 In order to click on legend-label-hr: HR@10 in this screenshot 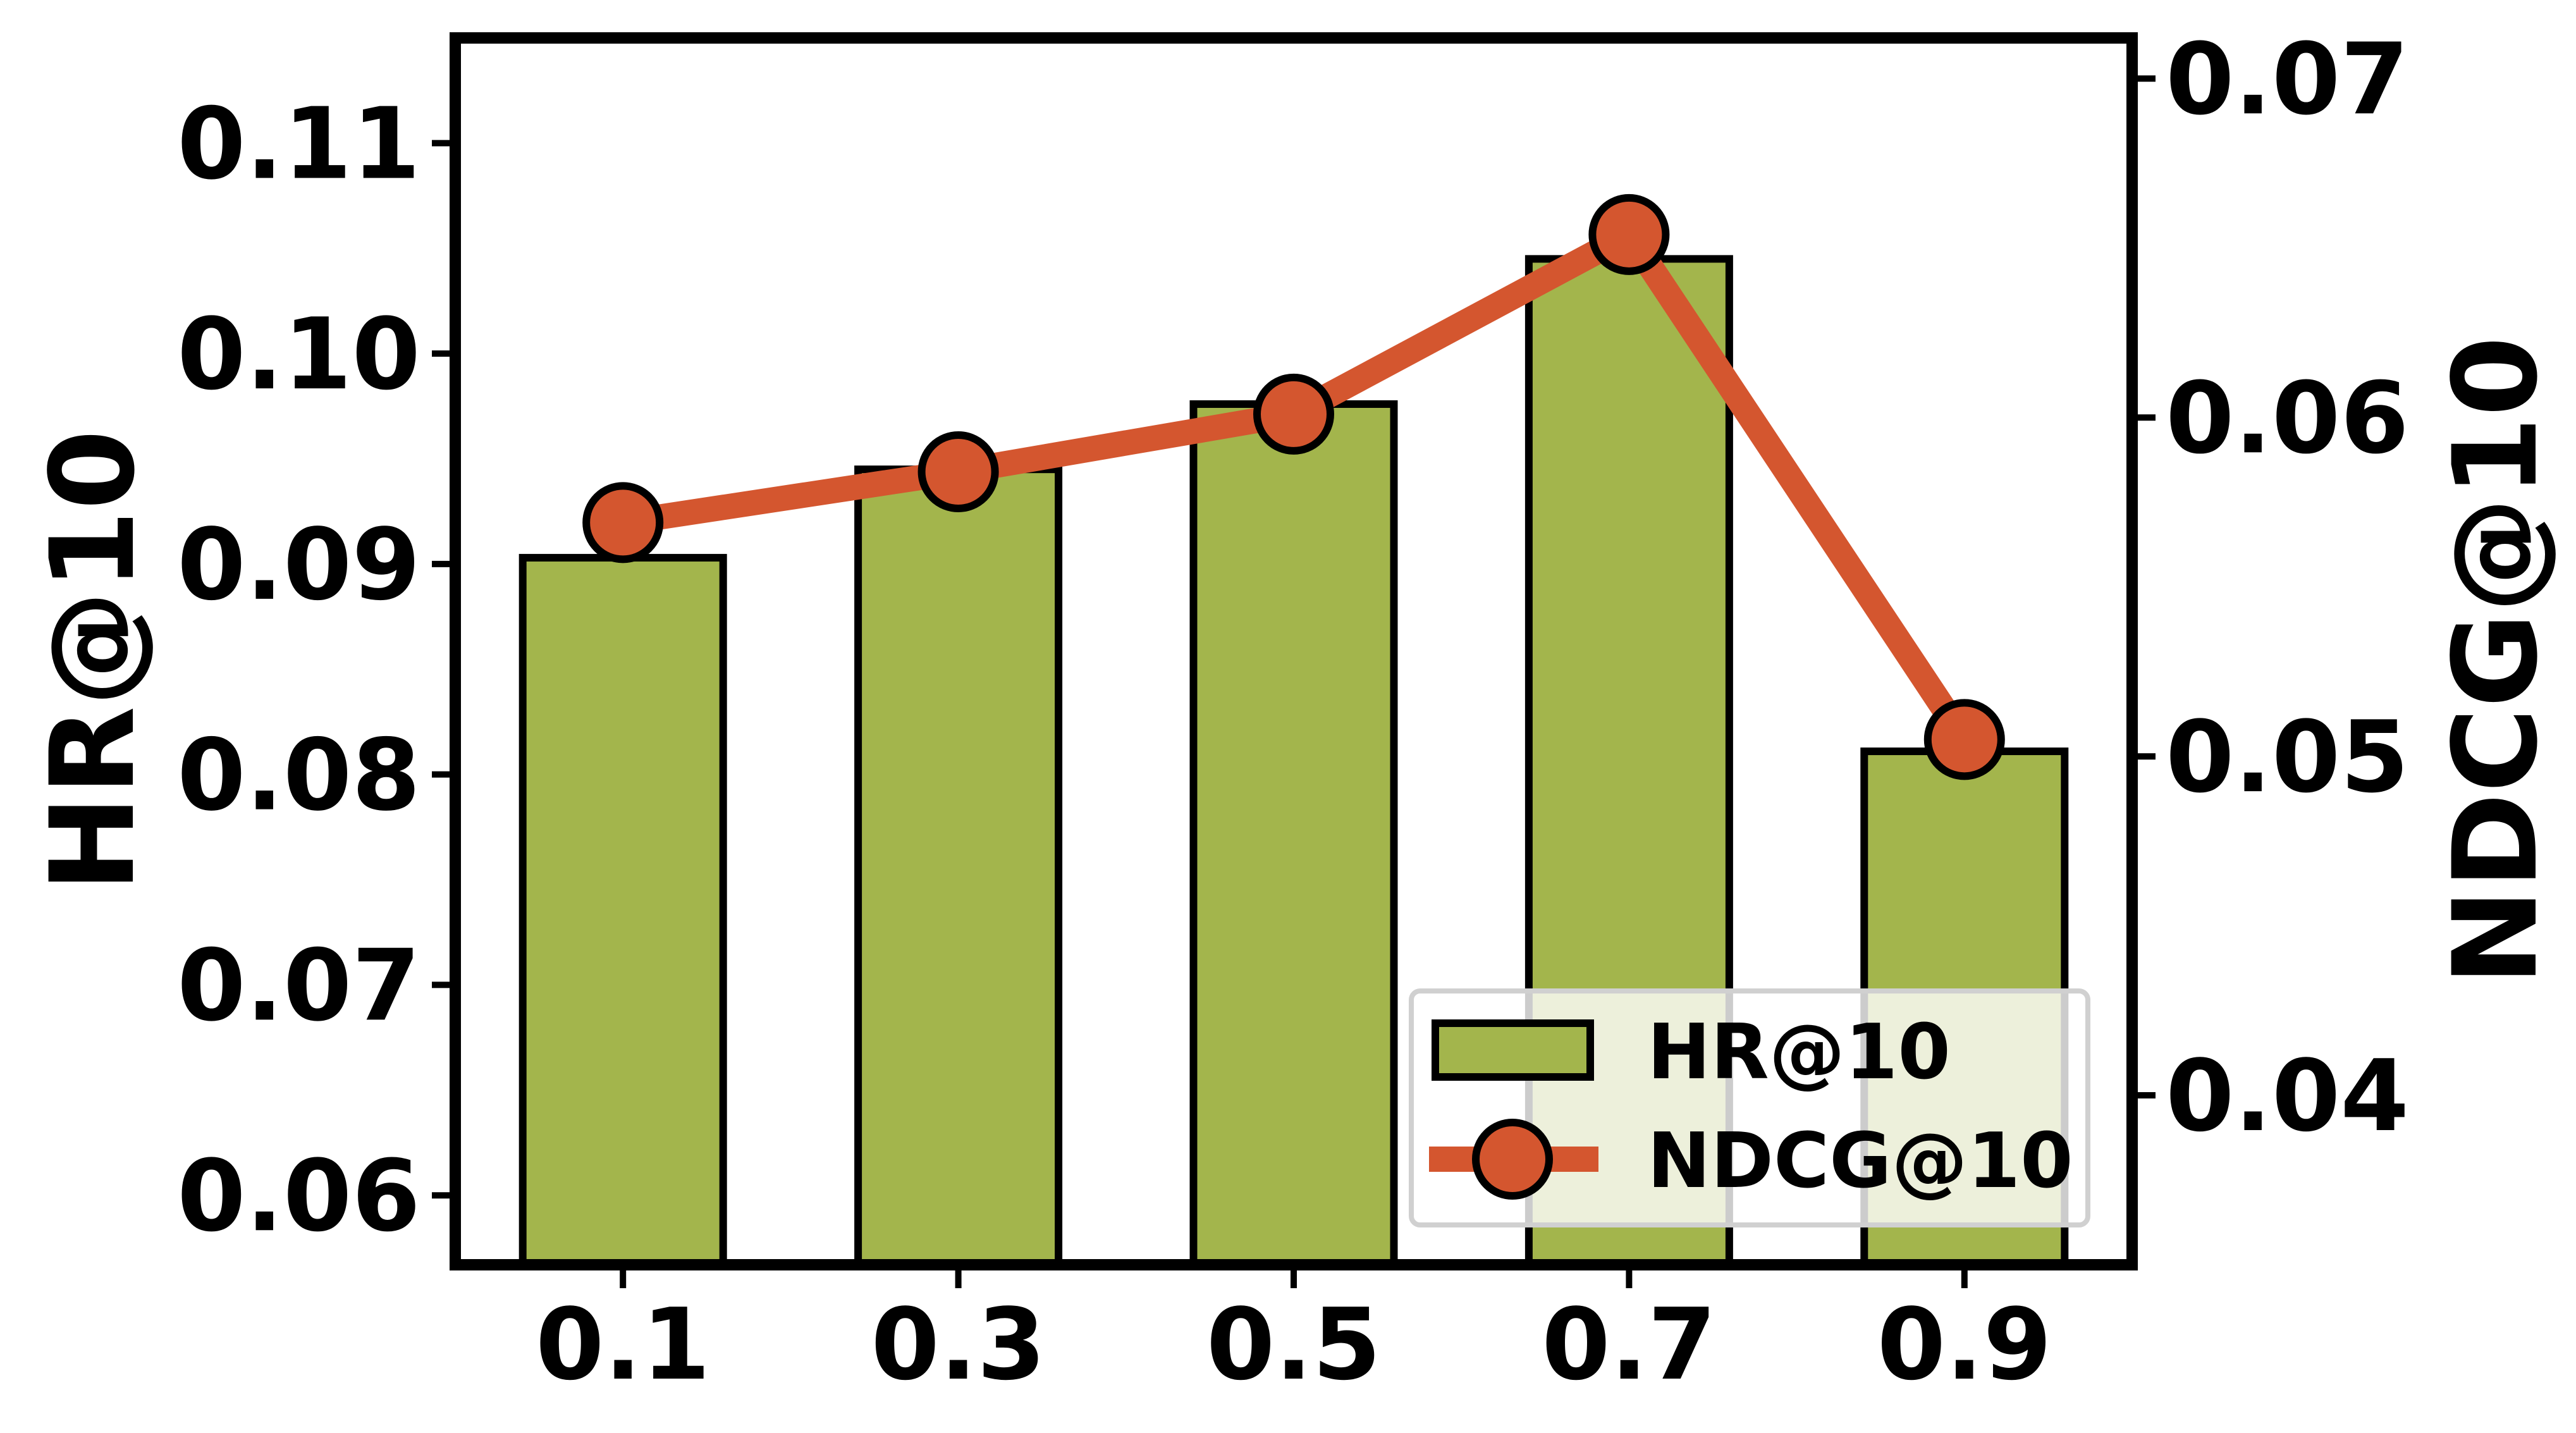, I will do `click(1799, 1053)`.